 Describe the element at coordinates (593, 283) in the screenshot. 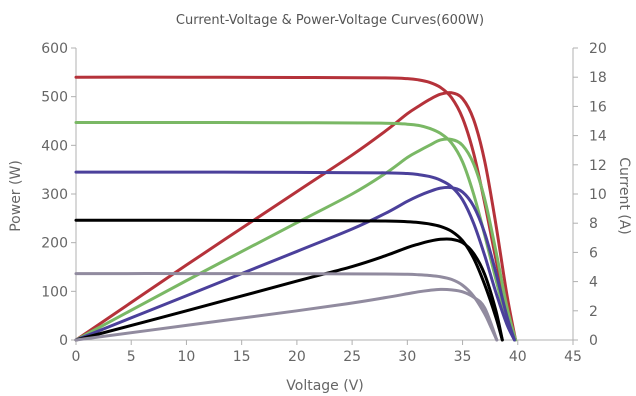

I see `y2-tick-label: 4` at that location.